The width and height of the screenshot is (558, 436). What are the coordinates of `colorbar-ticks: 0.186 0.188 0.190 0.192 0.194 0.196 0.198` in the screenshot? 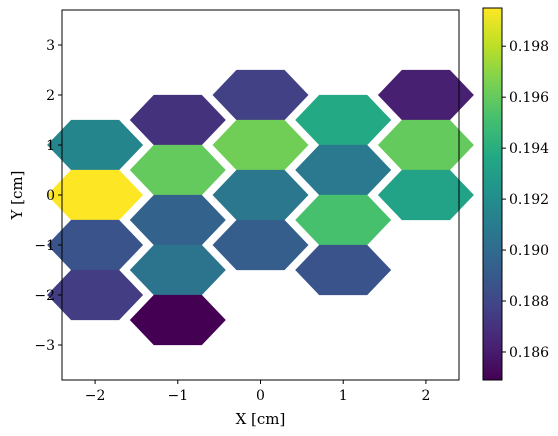 It's located at (525, 200).